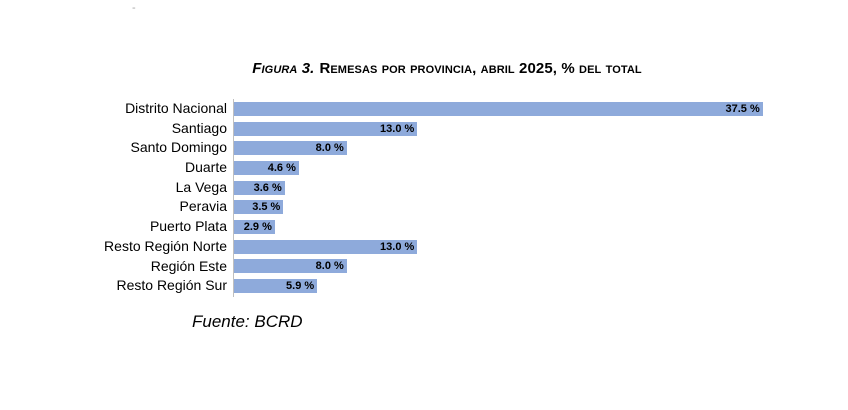 This screenshot has height=410, width=848. What do you see at coordinates (498, 108) in the screenshot?
I see `bar: 37.5 %` at bounding box center [498, 108].